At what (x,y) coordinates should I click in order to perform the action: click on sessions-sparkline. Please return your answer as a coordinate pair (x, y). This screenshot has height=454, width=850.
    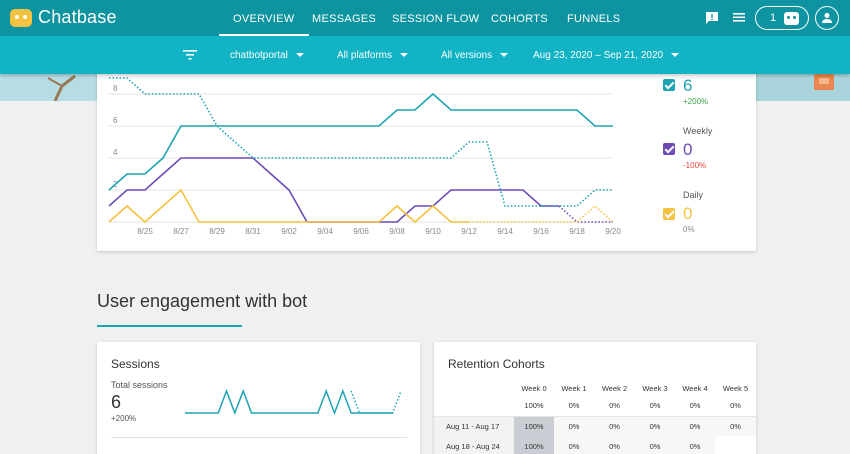
    Looking at the image, I should click on (293, 402).